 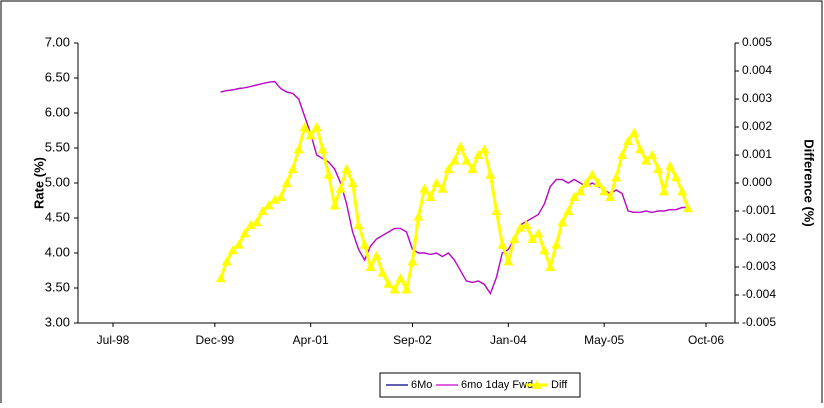 I want to click on y2-tick-label: 0.000, so click(x=757, y=182).